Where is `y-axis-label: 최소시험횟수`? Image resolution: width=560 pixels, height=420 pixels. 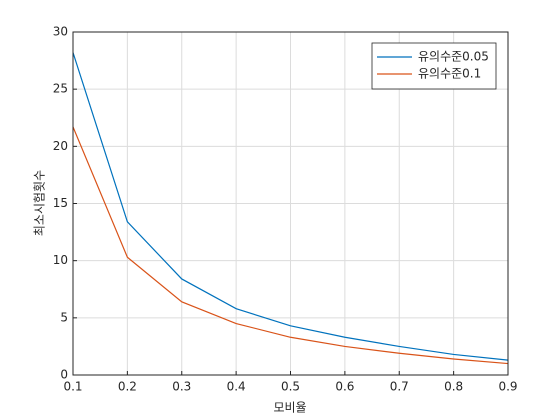 y-axis-label: 최소시험횟수 is located at coordinates (40, 203).